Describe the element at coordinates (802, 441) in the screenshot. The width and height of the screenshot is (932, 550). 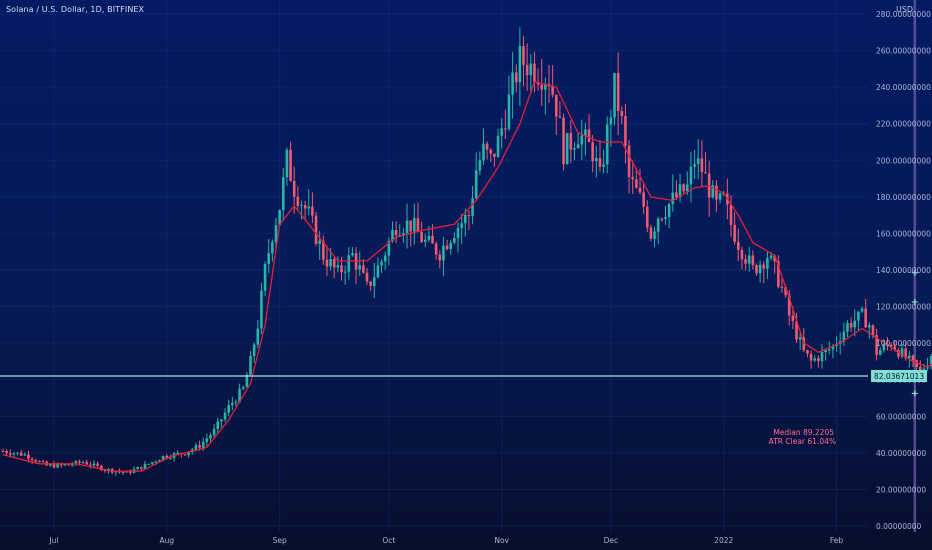
I see `annotation-atr: ATR Clear 61.04%` at that location.